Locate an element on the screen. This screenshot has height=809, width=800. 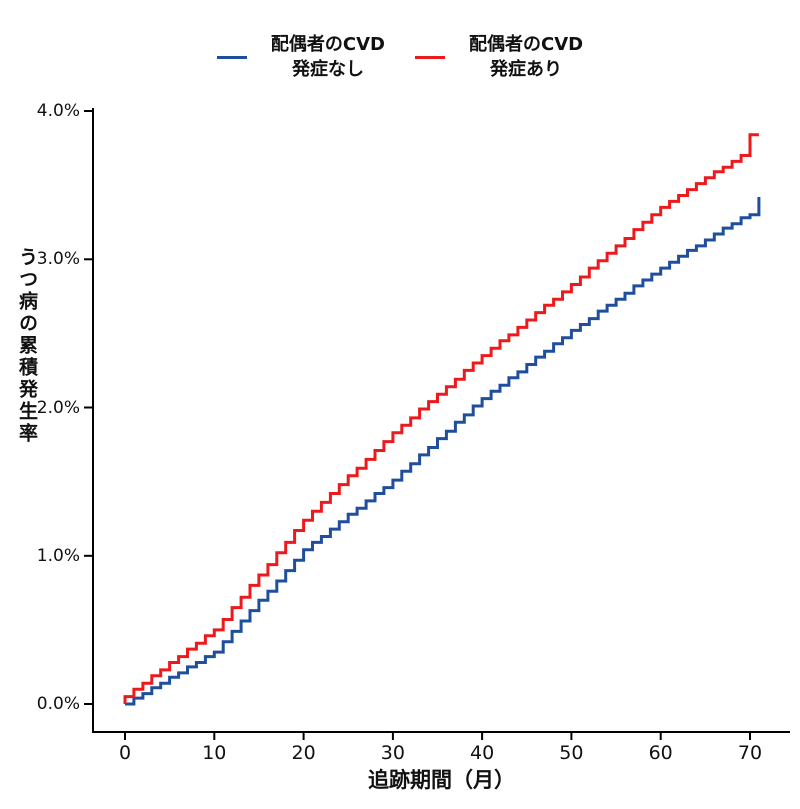
x-tick-label: 0 is located at coordinates (125, 753).